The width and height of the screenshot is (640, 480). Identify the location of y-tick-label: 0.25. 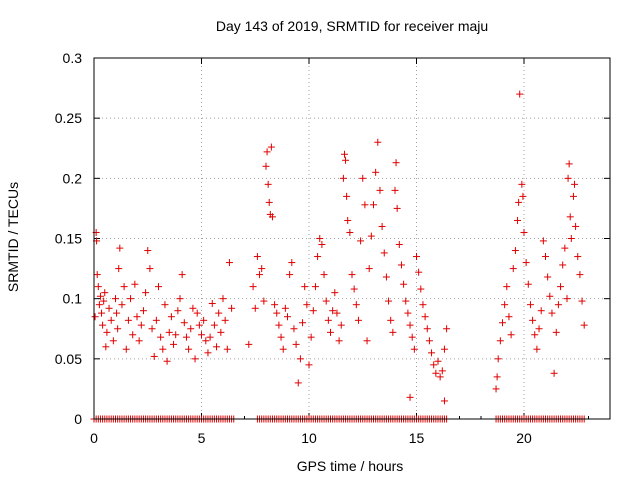
(68, 118).